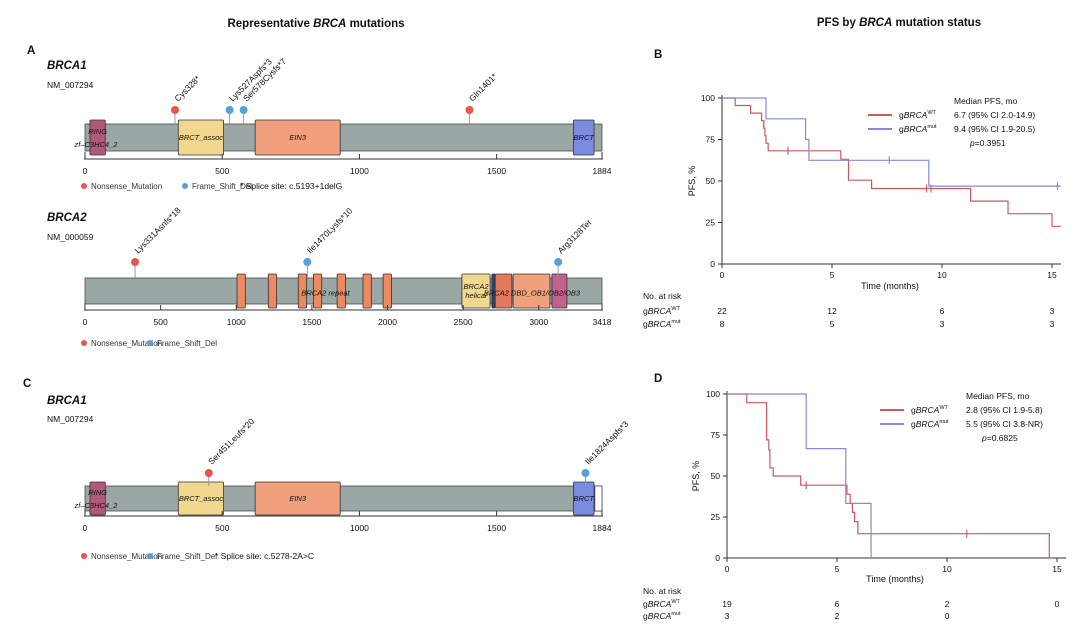 Image resolution: width=1090 pixels, height=642 pixels. What do you see at coordinates (863, 313) in the screenshot?
I see `at-risk-table-panel-b: No. at risk gBRCAWT 22 12 6 3 gBRCAmut 8 5 3 3` at bounding box center [863, 313].